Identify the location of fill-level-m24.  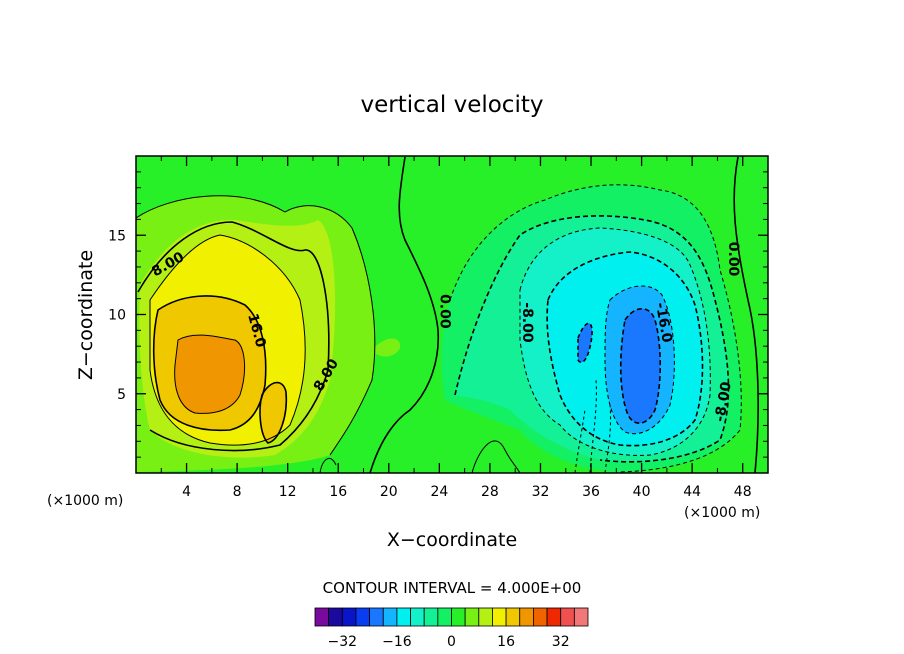
(640, 366).